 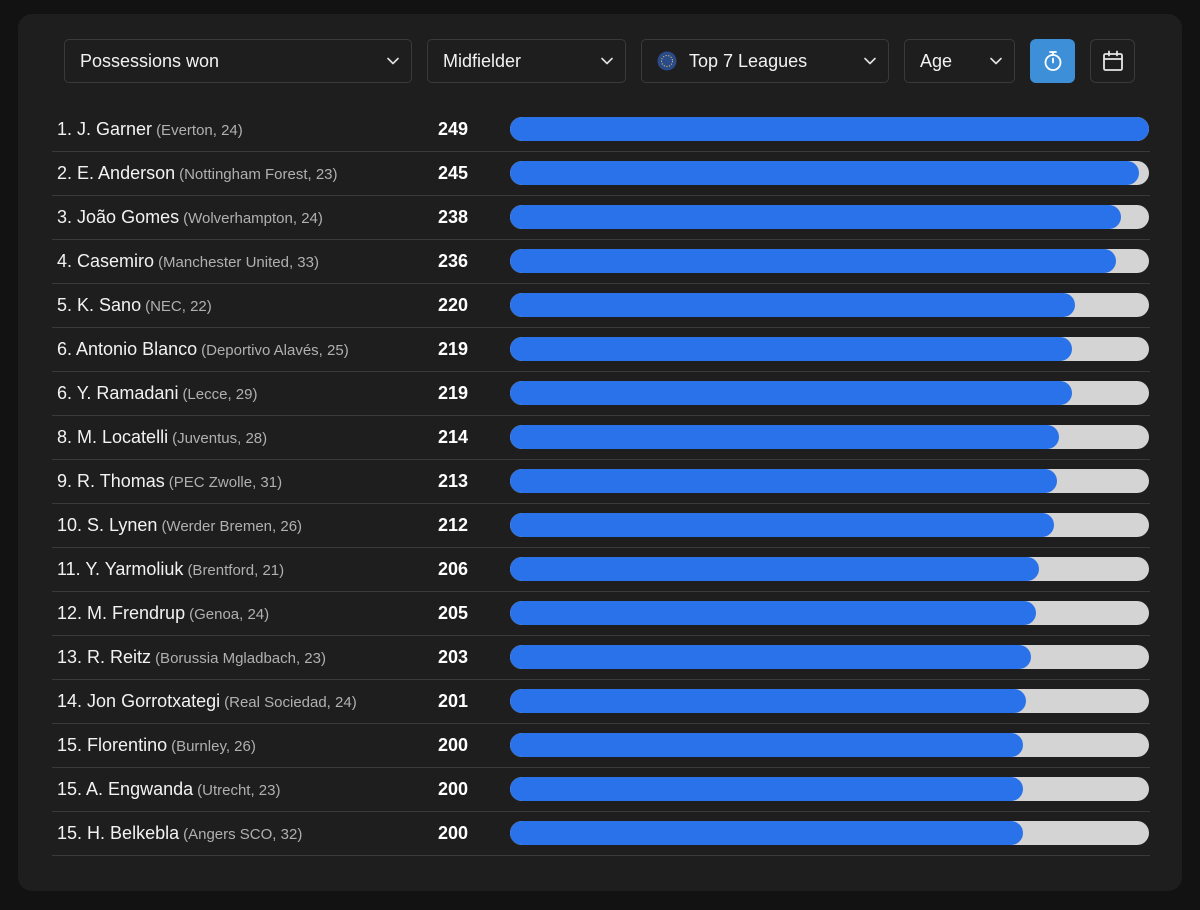 I want to click on table-row: 9. R. Thomas (PEC Zwolle, 31) 213, so click(x=601, y=482).